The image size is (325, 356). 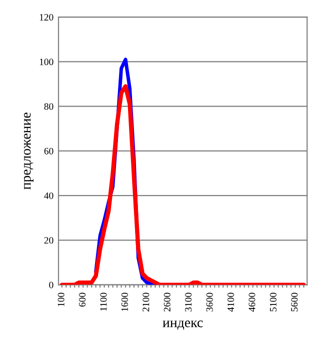 I want to click on x-tick-label: 1100, so click(x=103, y=301).